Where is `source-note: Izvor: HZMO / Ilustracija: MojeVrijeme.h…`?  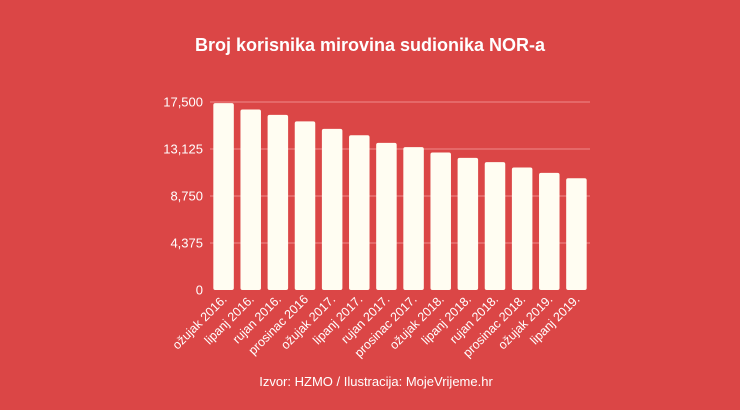 source-note: Izvor: HZMO / Ilustracija: MojeVrijeme.h… is located at coordinates (376, 381).